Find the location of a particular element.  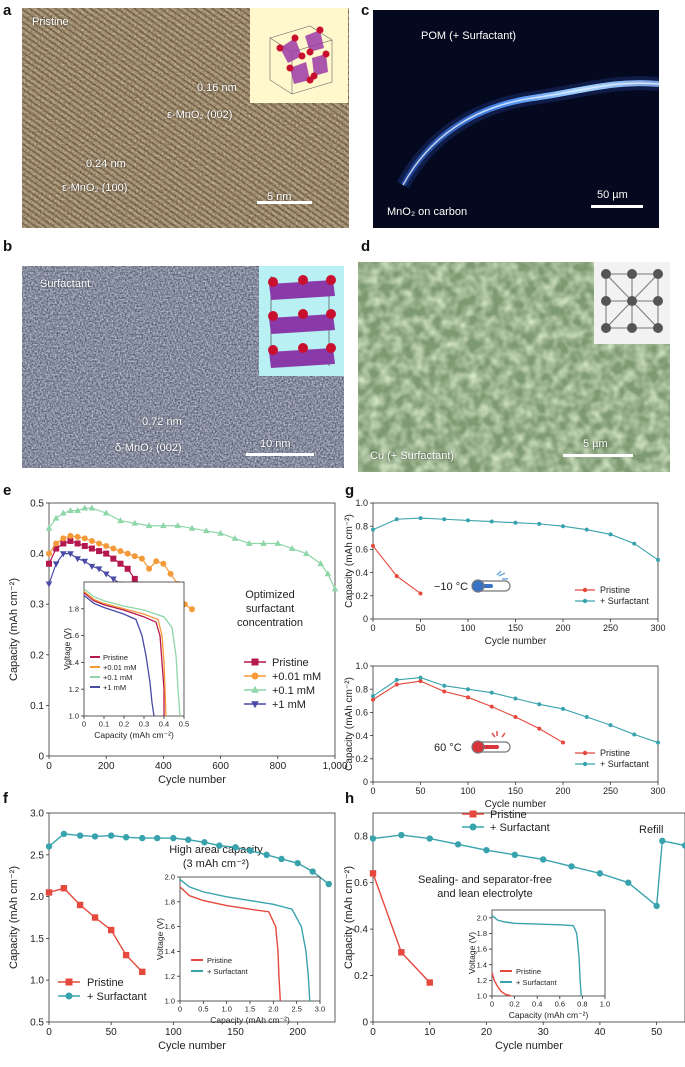

x-tick-label: 150 is located at coordinates (515, 791).